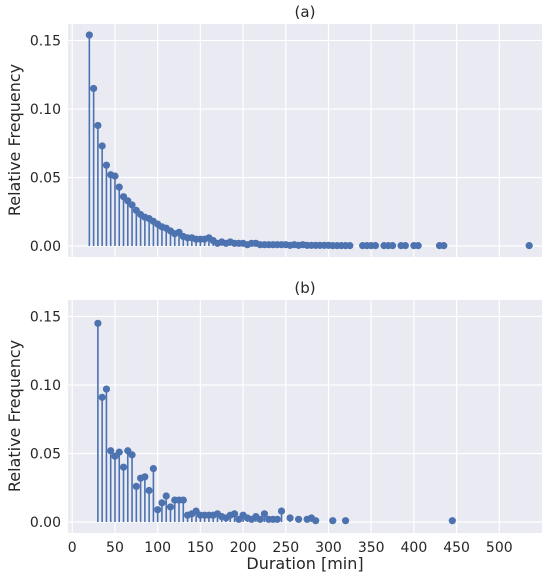  Describe the element at coordinates (157, 548) in the screenshot. I see `x-tick-label: 100` at that location.